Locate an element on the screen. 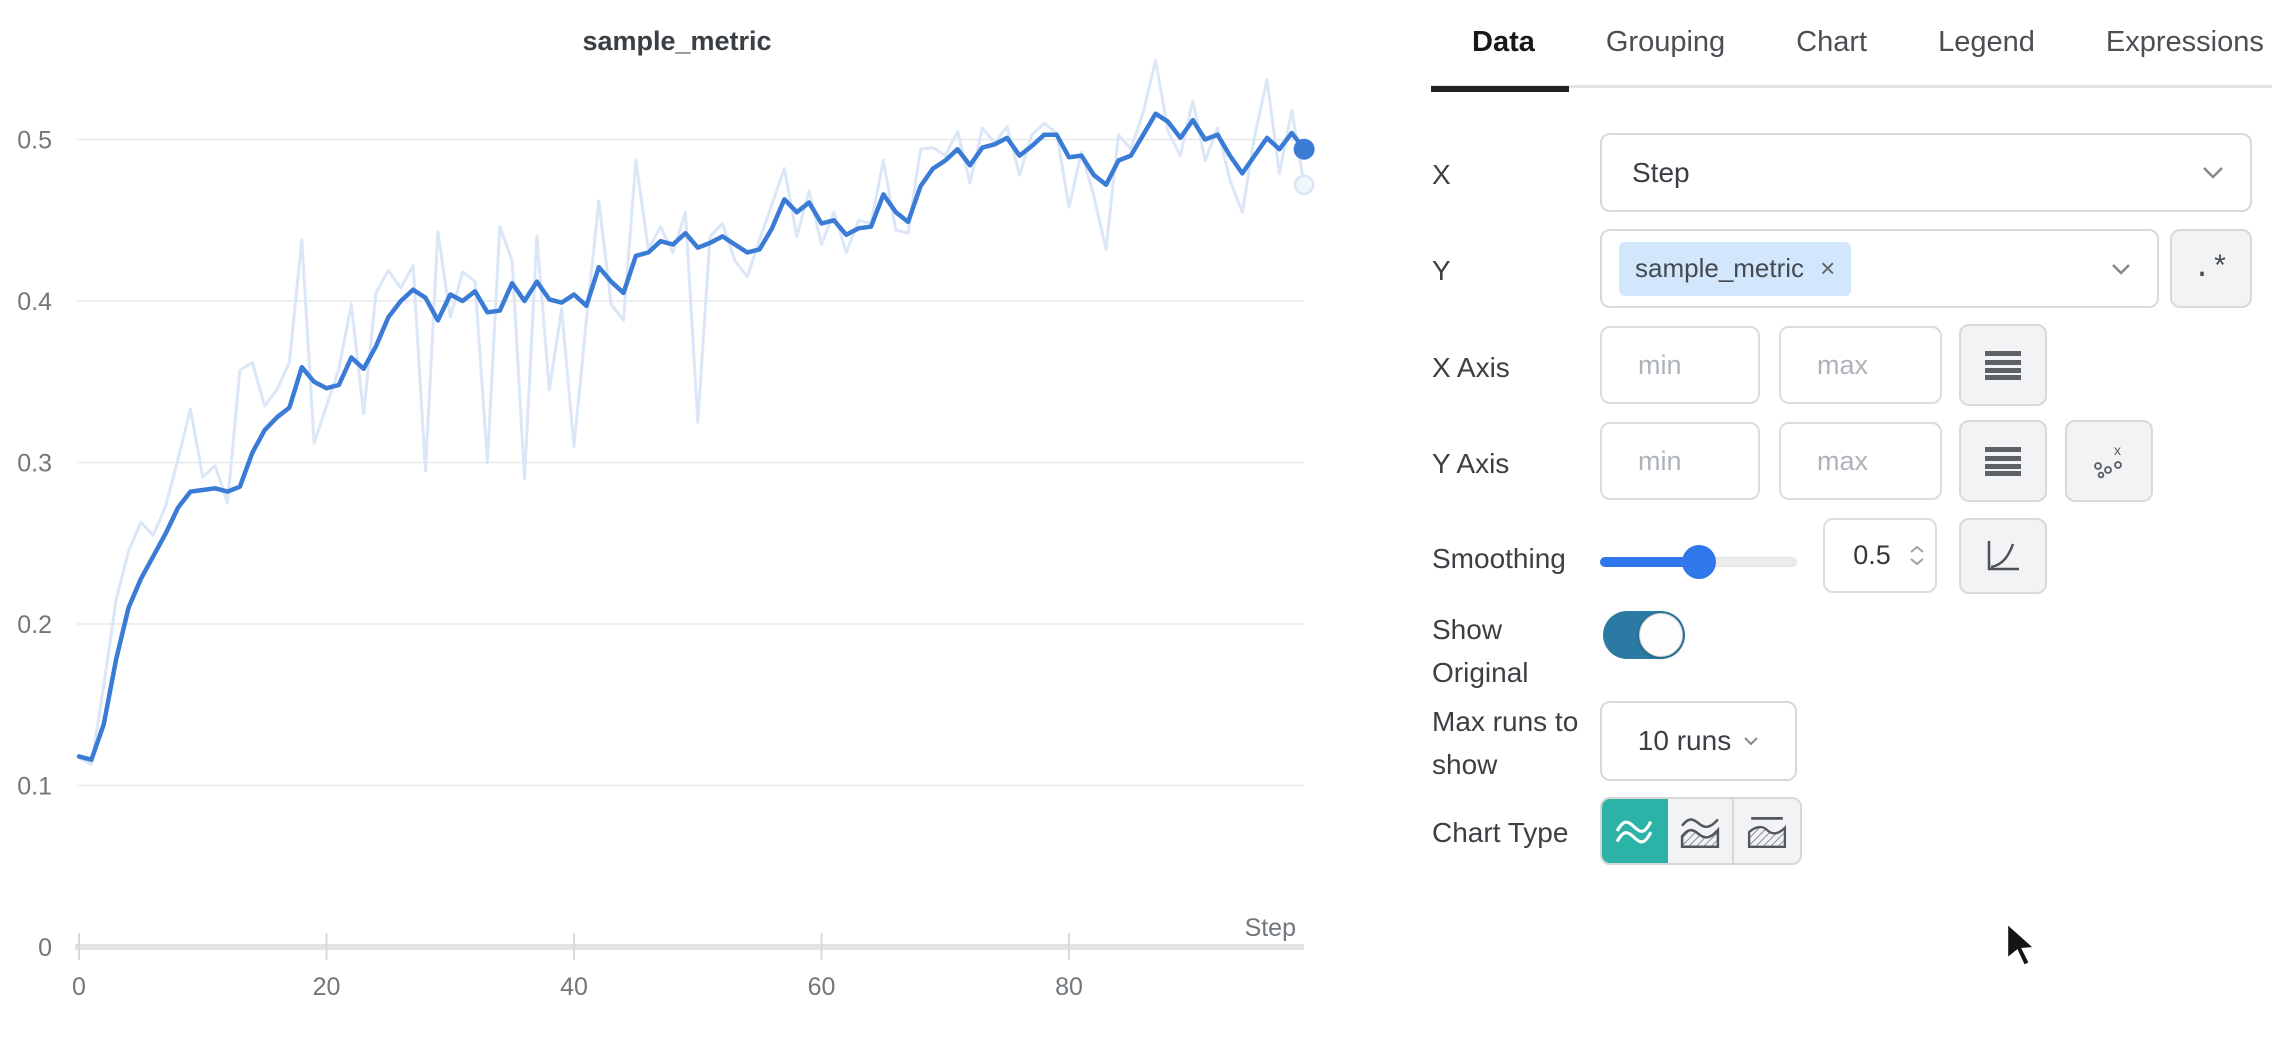 This screenshot has height=1040, width=2272. x-axis-log-scale-button is located at coordinates (2003, 365).